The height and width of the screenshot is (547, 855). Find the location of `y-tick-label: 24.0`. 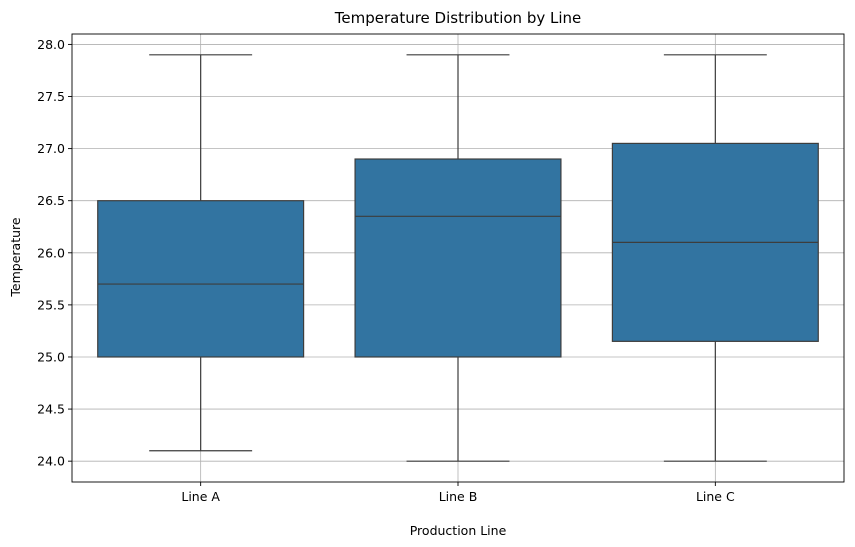

y-tick-label: 24.0 is located at coordinates (51, 461).